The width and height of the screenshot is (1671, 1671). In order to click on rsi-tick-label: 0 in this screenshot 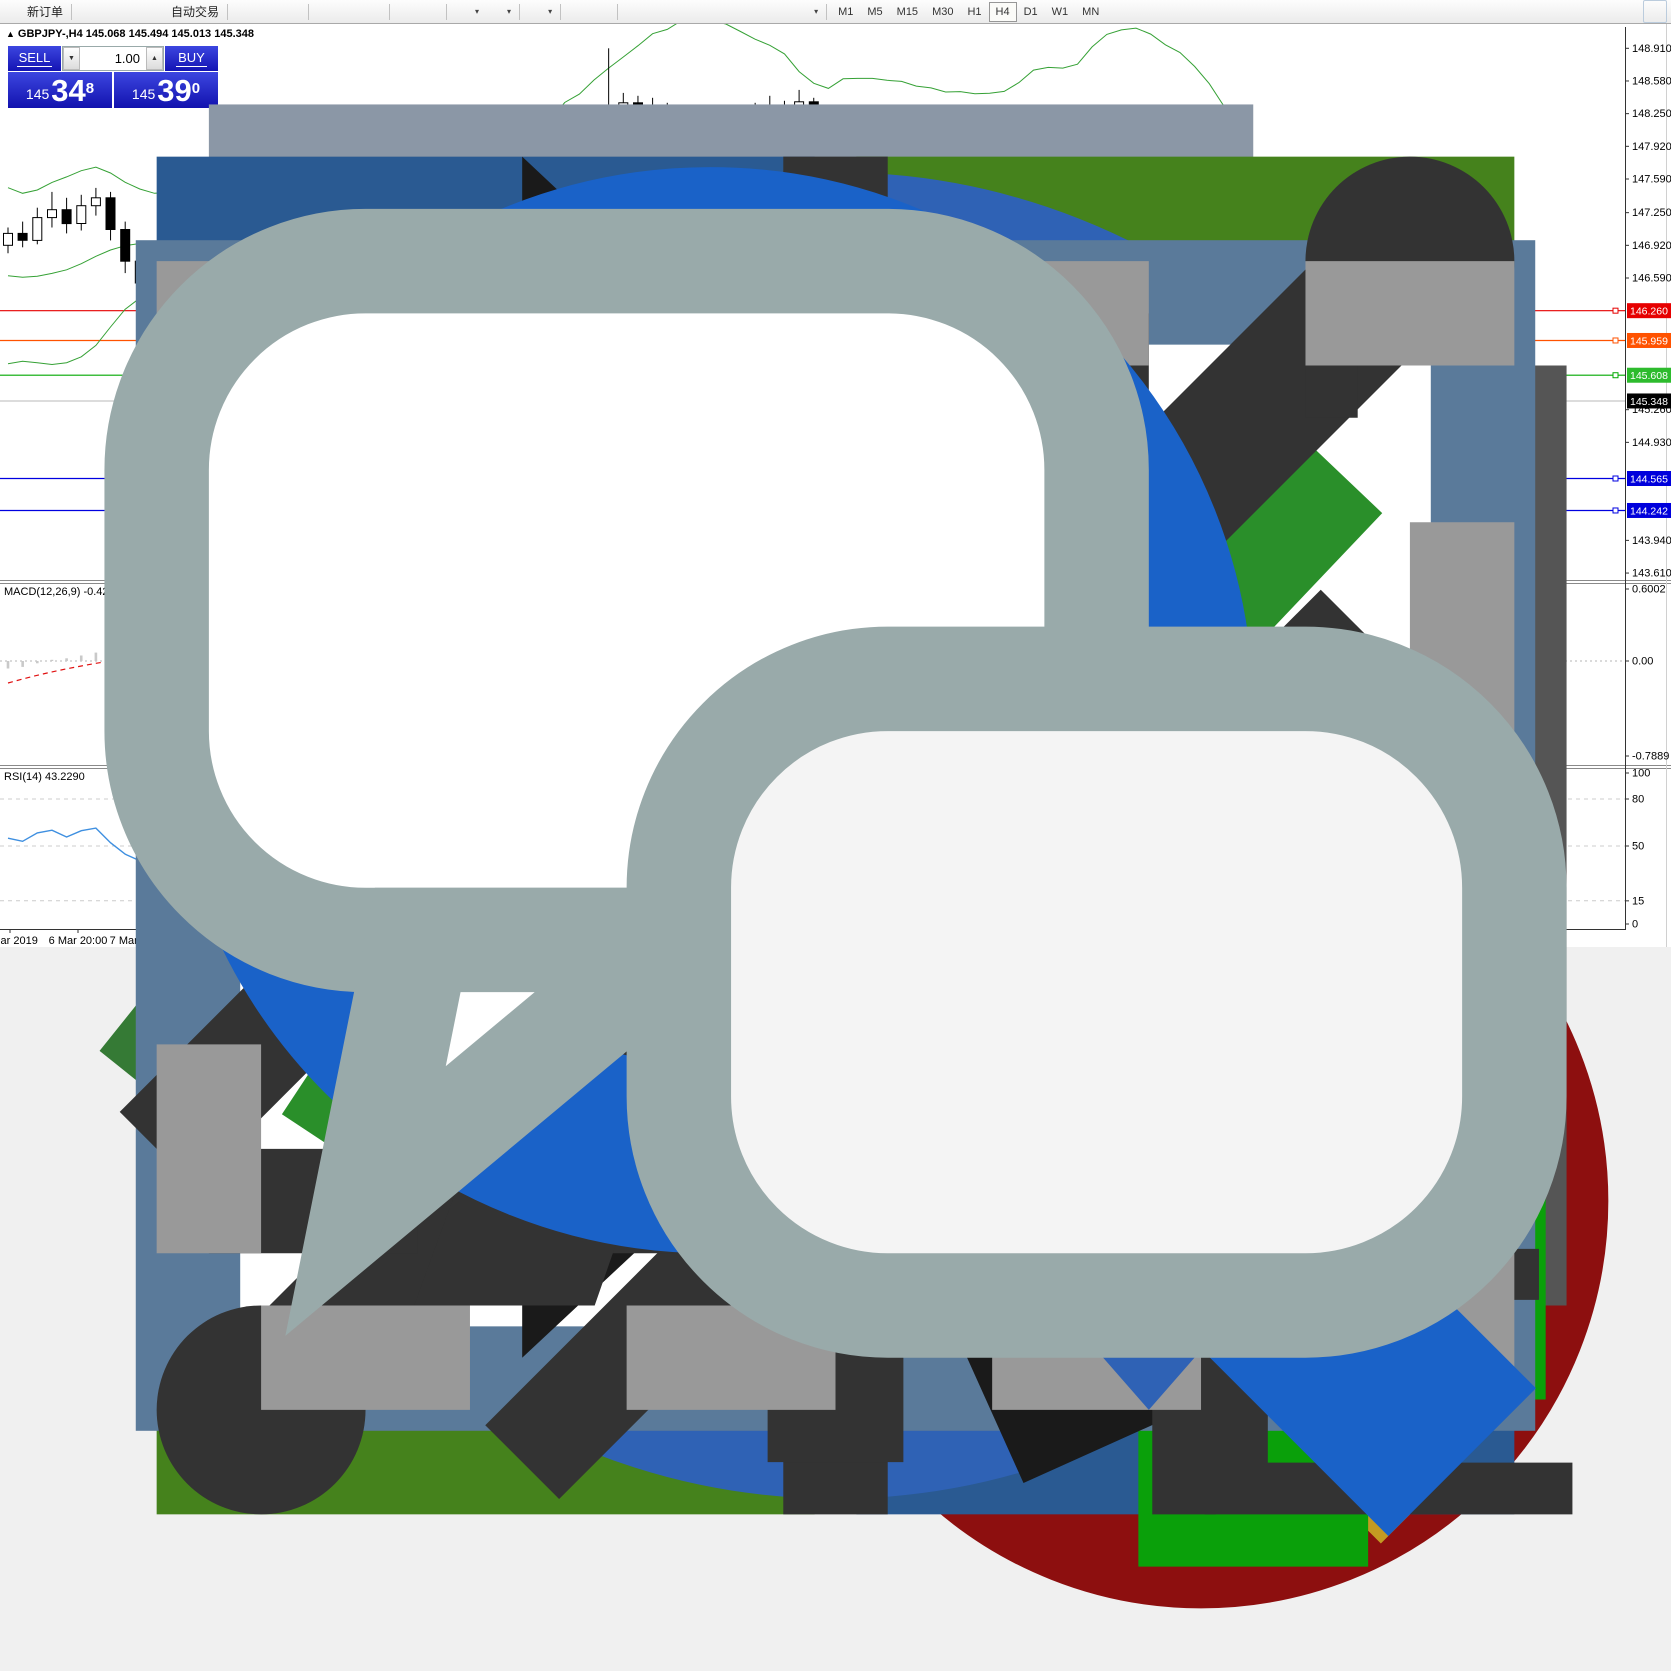, I will do `click(1635, 925)`.